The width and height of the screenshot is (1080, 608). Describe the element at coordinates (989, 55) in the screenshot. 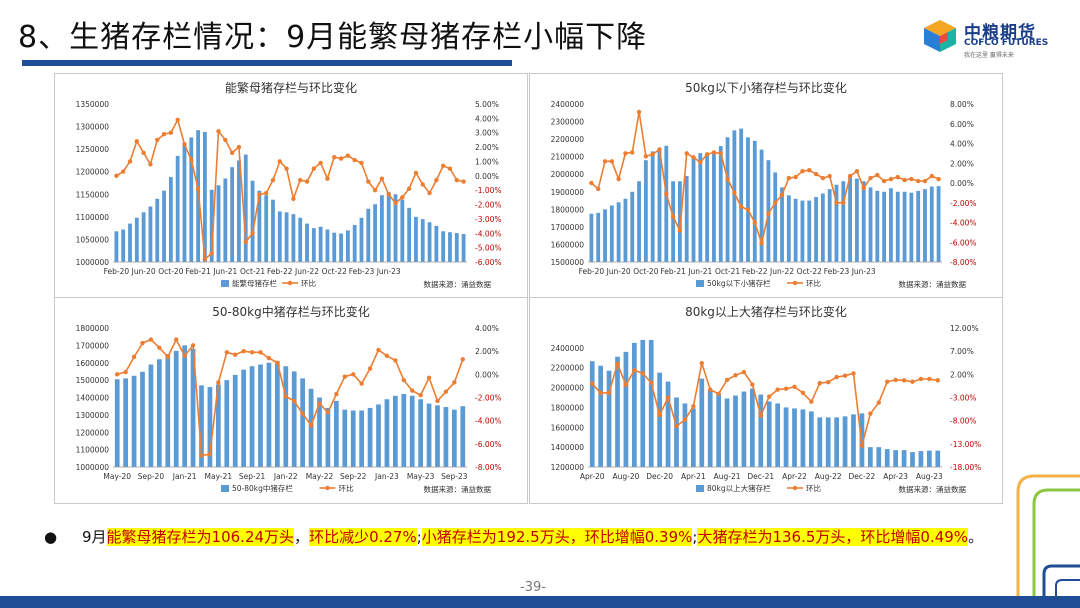

I see `logo-tagline: 我在这里 赢得未来` at that location.